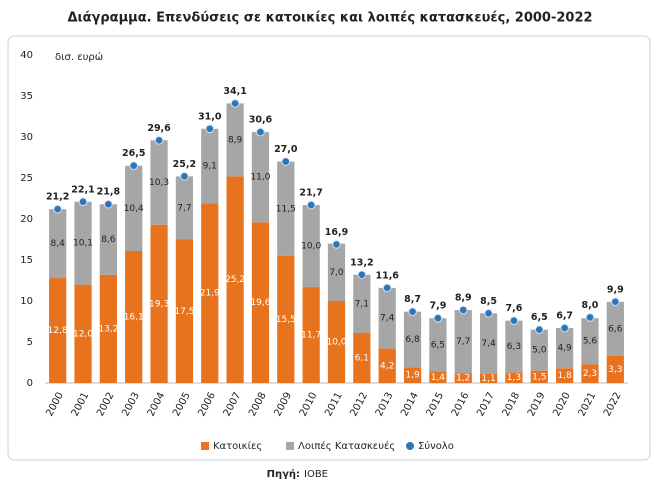  I want to click on value-label: 19,3, so click(159, 304).